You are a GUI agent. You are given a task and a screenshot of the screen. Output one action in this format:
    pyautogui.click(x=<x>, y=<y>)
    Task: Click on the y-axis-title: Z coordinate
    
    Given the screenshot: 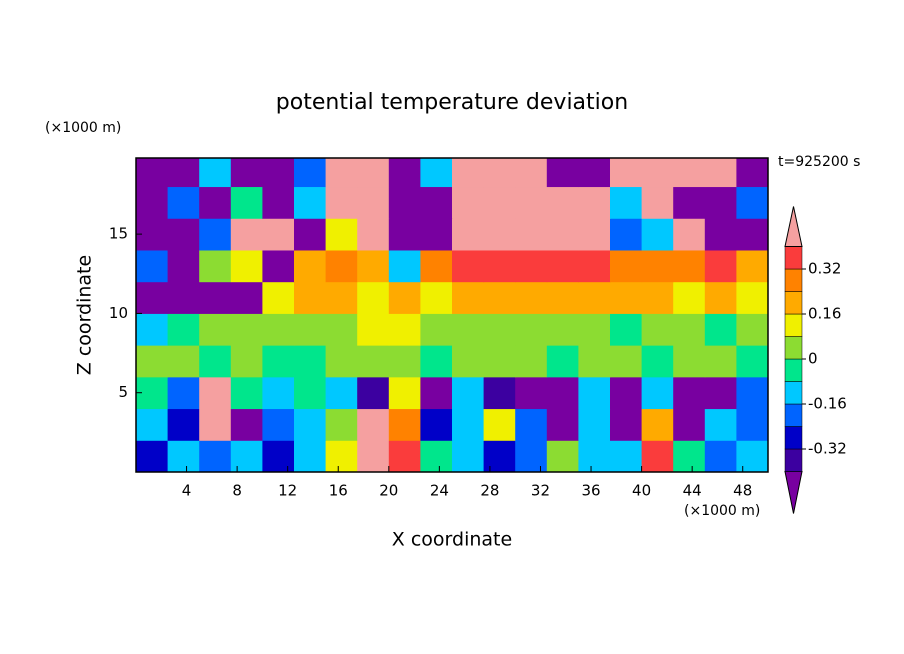 What is the action you would take?
    pyautogui.click(x=85, y=315)
    